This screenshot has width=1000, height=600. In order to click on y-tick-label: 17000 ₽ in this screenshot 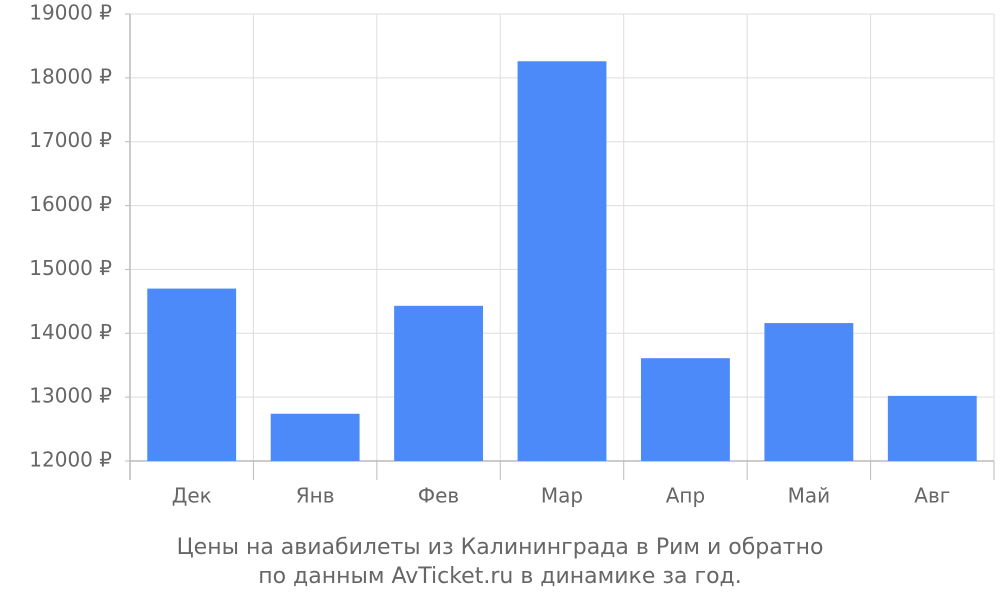, I will do `click(70, 140)`.